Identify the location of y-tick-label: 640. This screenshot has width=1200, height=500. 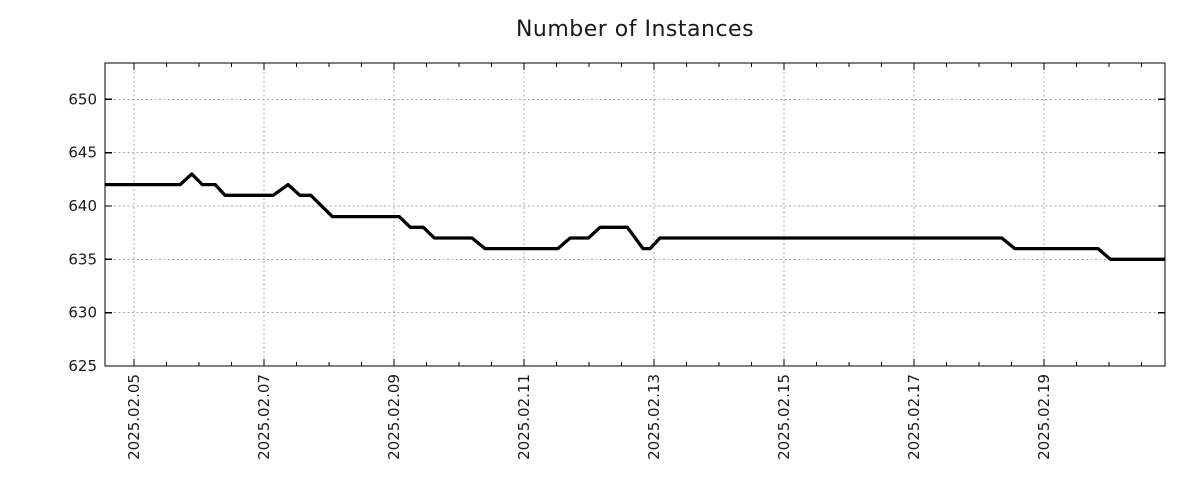
(82, 206).